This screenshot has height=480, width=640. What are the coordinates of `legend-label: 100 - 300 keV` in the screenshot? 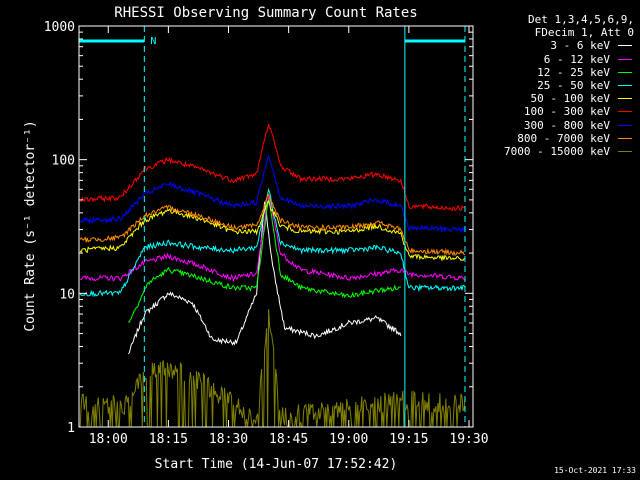 It's located at (566, 112).